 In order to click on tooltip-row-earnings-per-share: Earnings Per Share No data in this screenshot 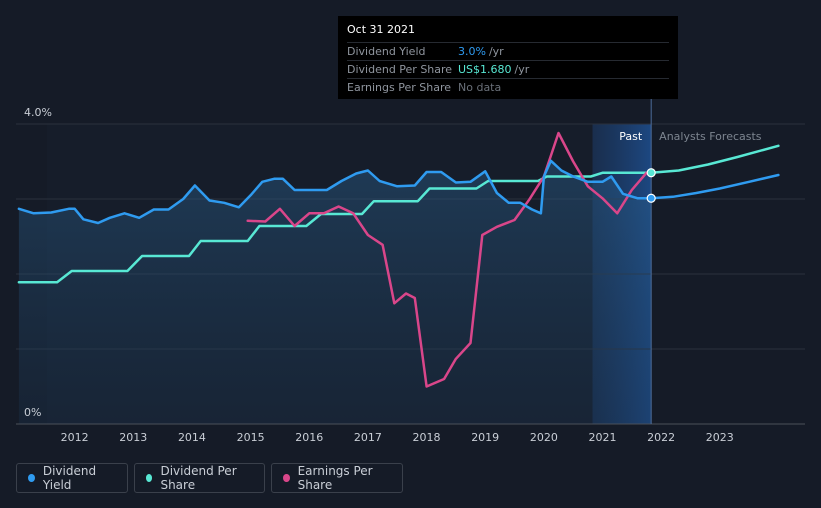, I will do `click(508, 87)`.